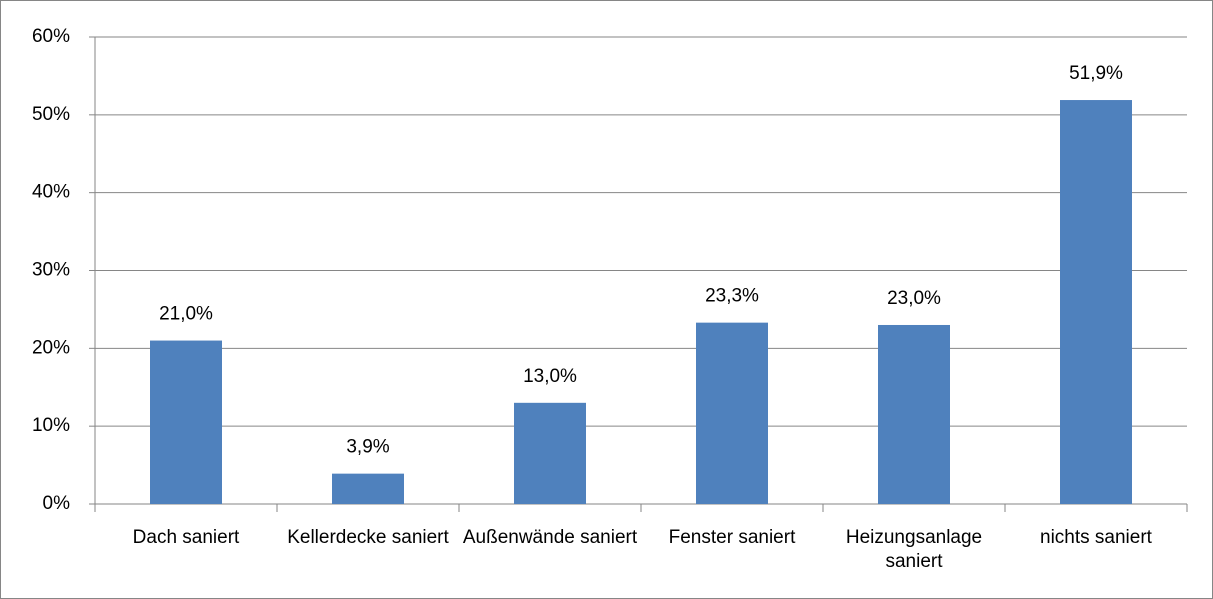 The height and width of the screenshot is (599, 1213). Describe the element at coordinates (1096, 537) in the screenshot. I see `x-tick-label: nichts saniert` at that location.